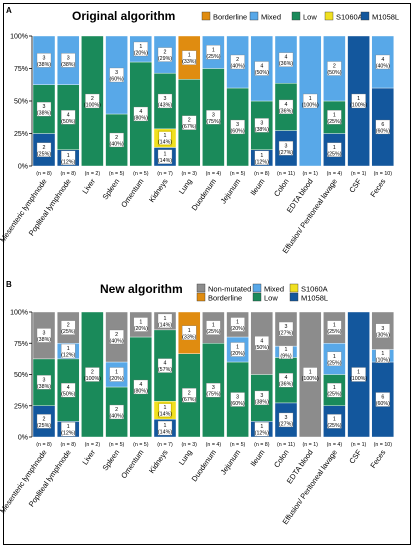  Describe the element at coordinates (68, 122) in the screenshot. I see `data-label-percent: (50%)` at that location.